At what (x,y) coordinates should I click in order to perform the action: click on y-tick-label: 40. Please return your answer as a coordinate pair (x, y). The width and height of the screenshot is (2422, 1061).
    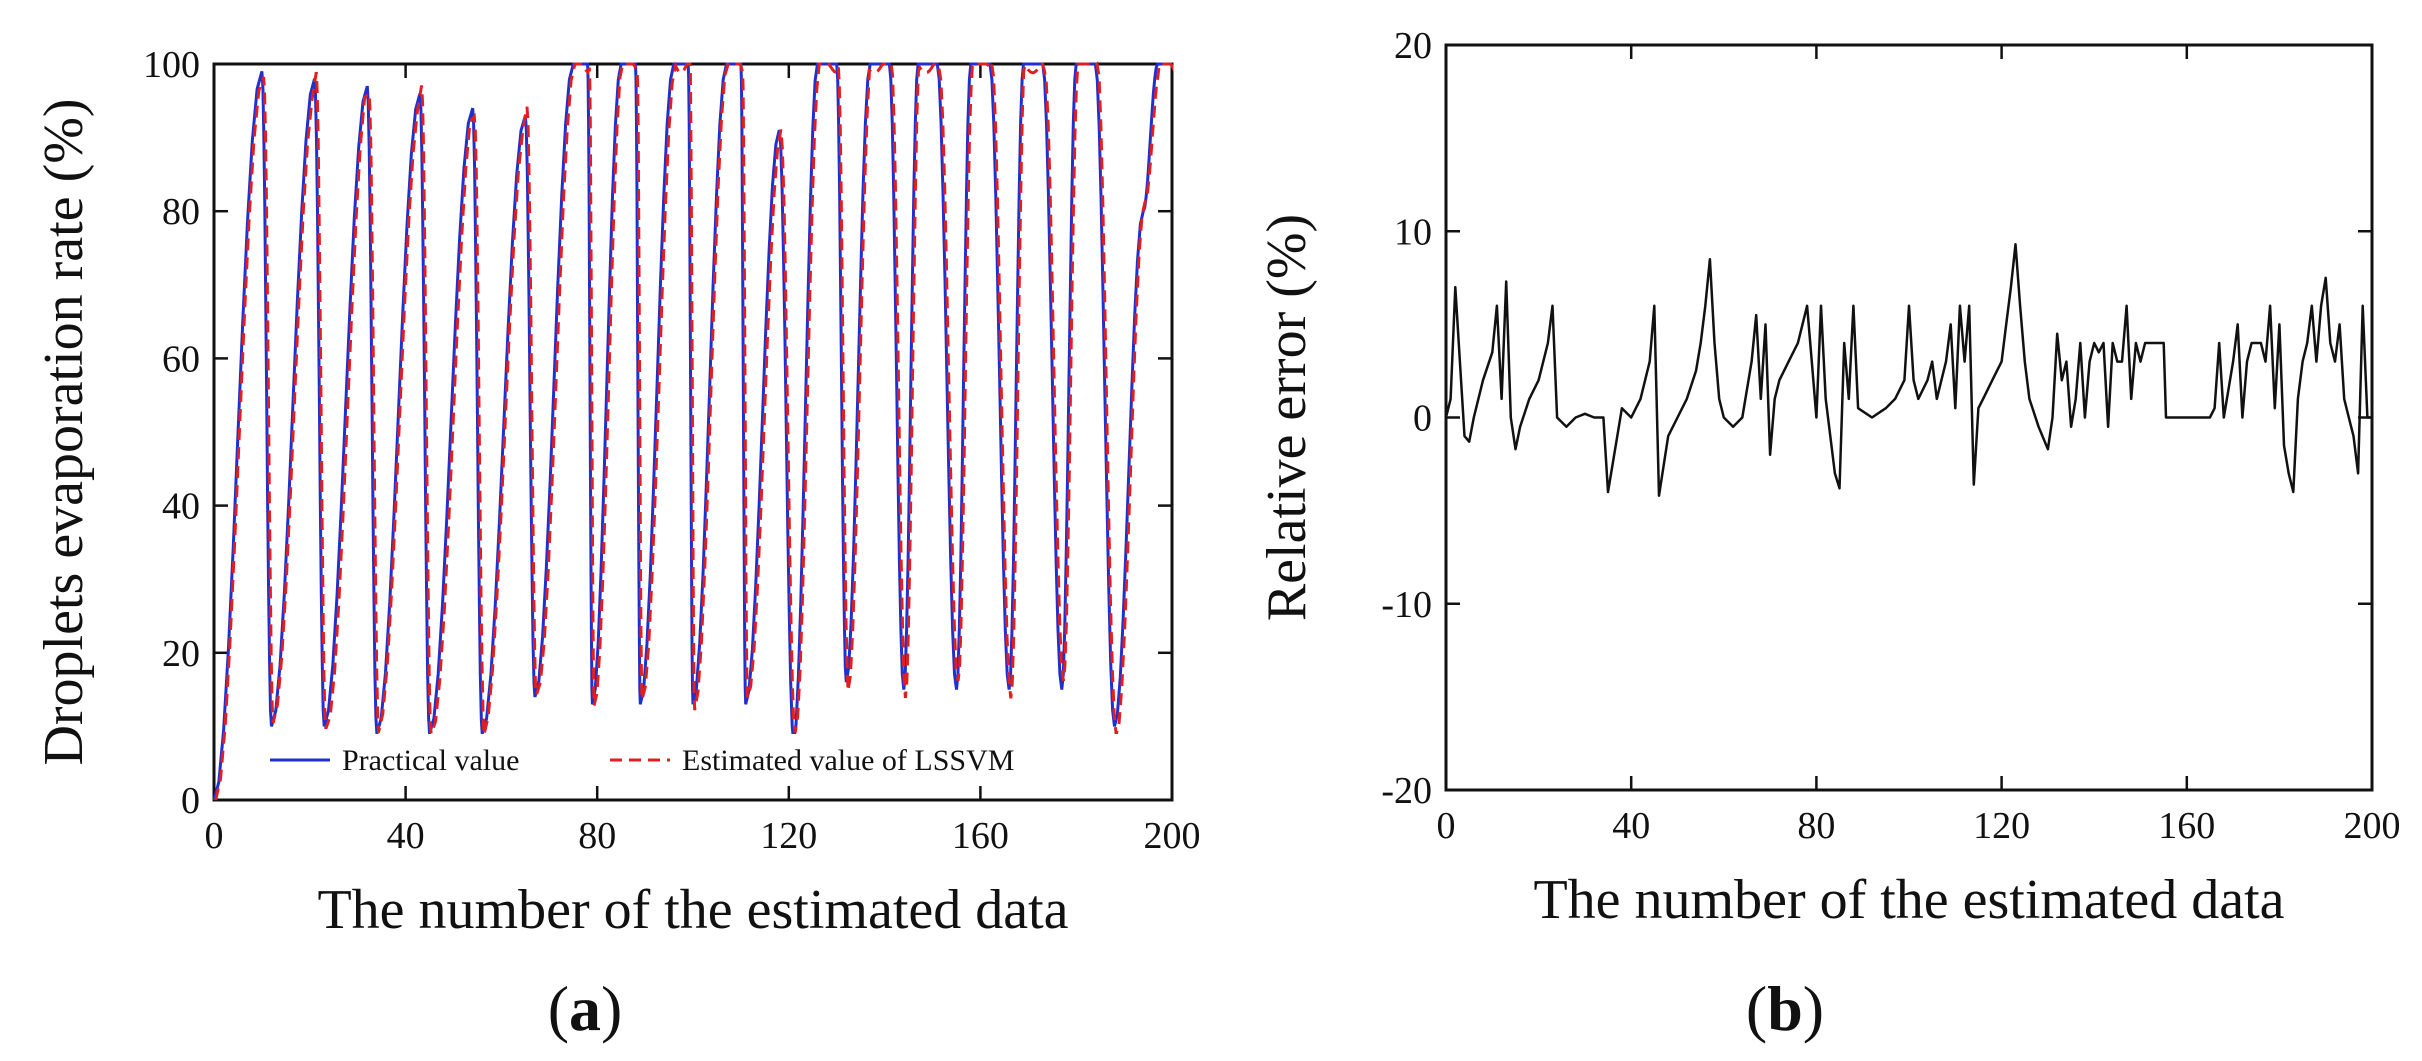
    Looking at the image, I should click on (181, 507).